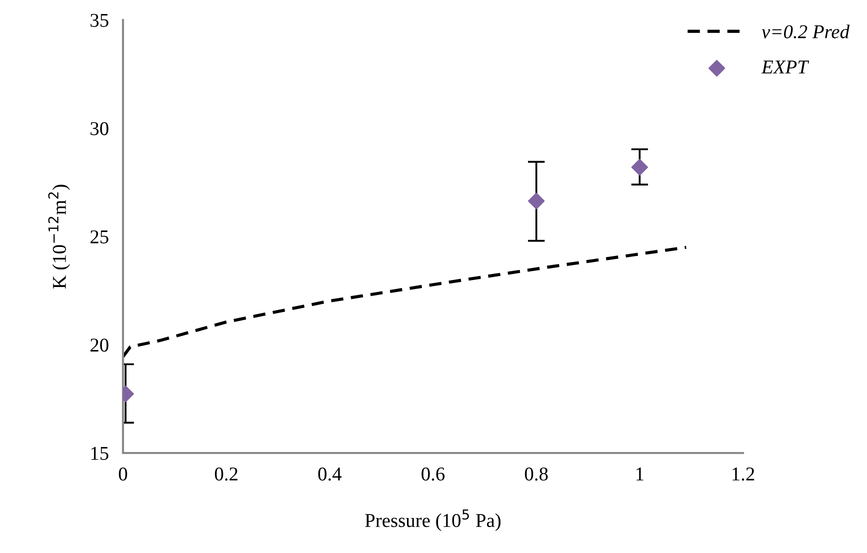 The height and width of the screenshot is (553, 867). What do you see at coordinates (743, 474) in the screenshot?
I see `x-tick-label: 1.2` at bounding box center [743, 474].